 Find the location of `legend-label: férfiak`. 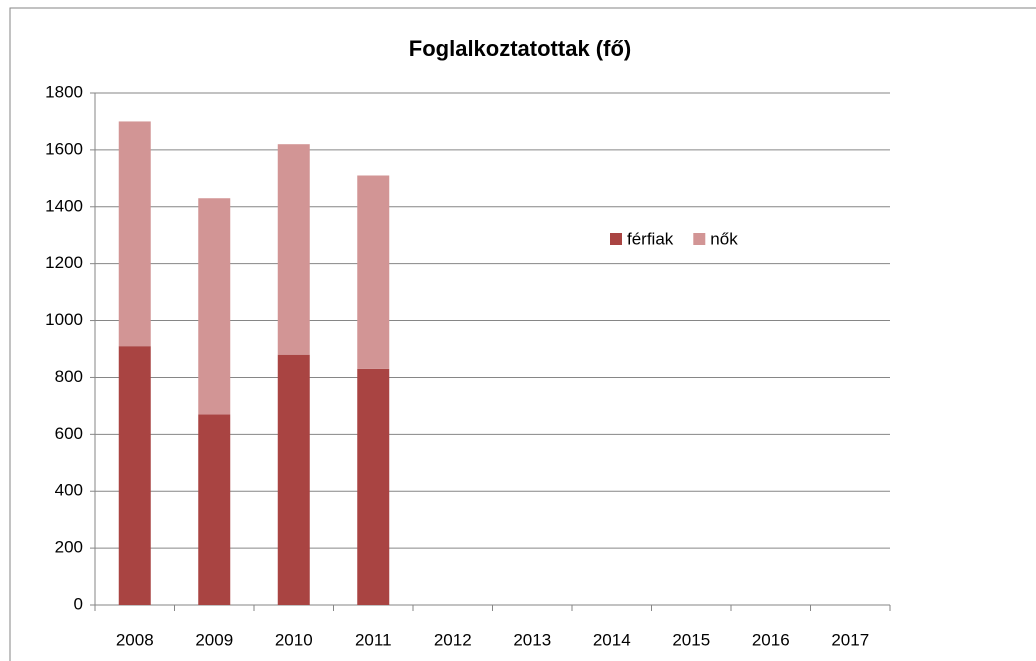

legend-label: férfiak is located at coordinates (650, 238).